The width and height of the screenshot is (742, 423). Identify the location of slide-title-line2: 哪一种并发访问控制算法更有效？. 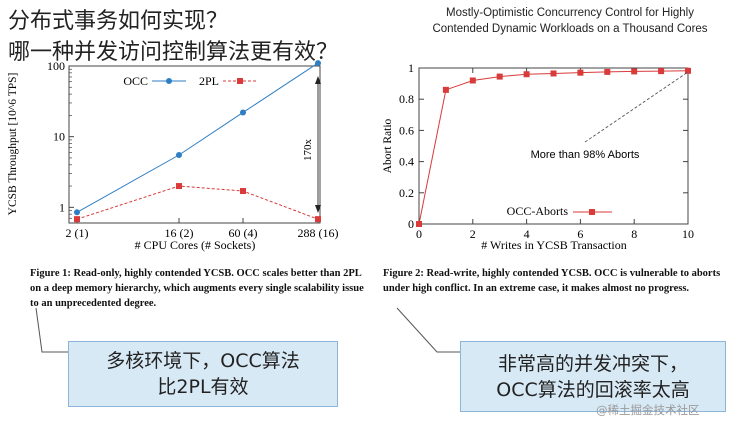
(173, 52).